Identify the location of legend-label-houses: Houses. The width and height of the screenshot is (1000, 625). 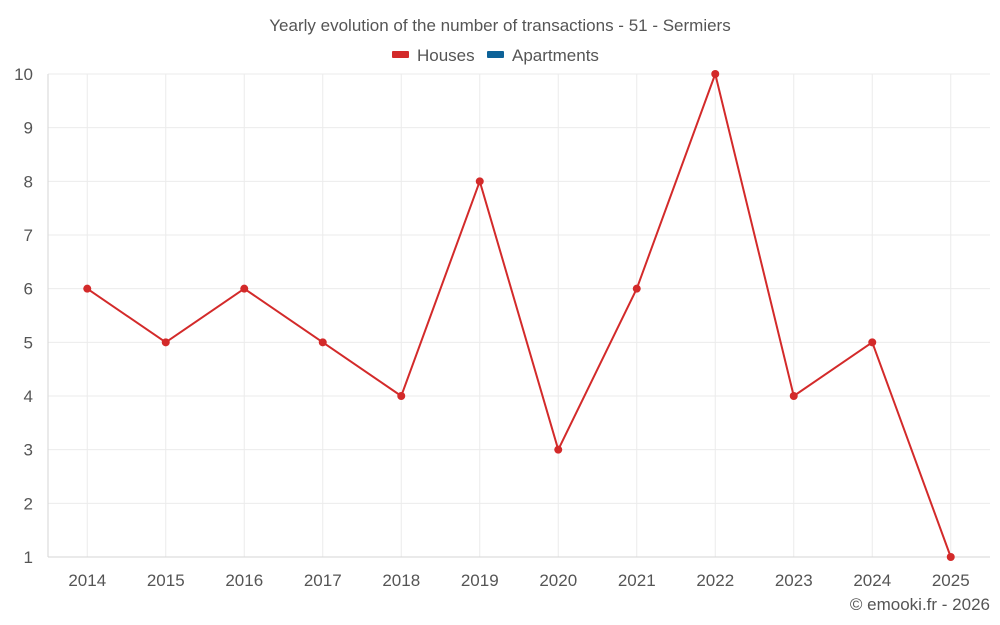
(446, 55).